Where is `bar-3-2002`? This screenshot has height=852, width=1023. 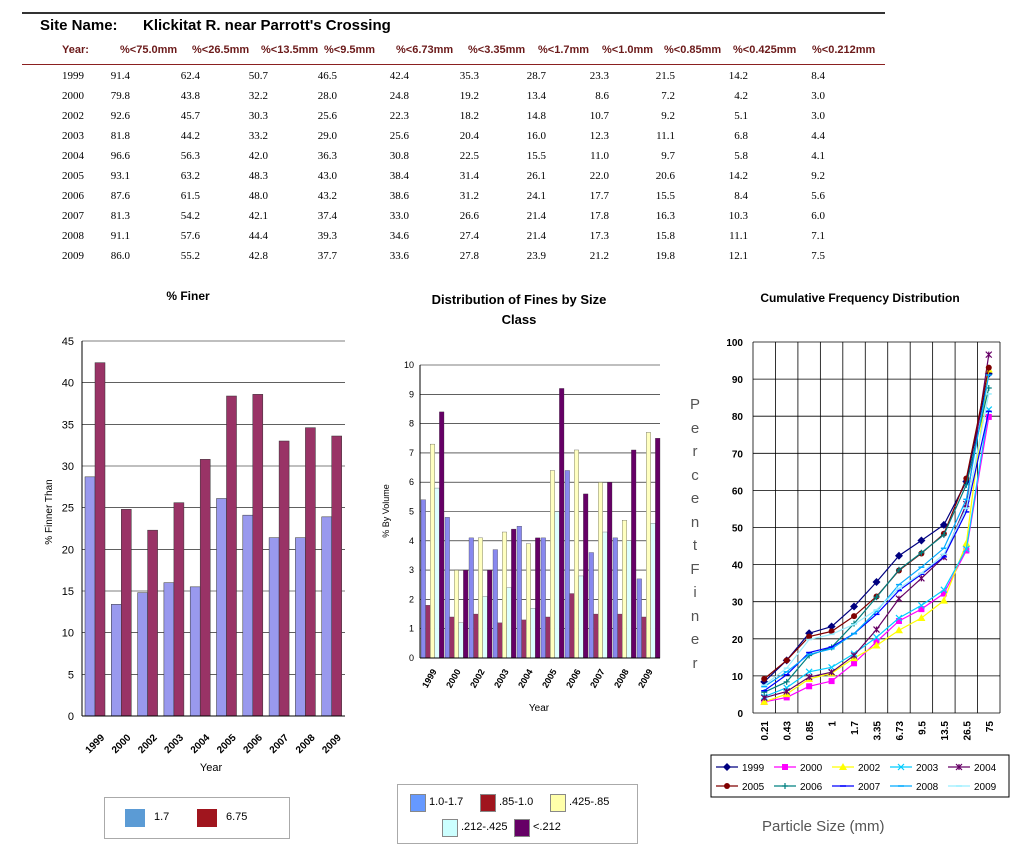 bar-3-2002 is located at coordinates (485, 627).